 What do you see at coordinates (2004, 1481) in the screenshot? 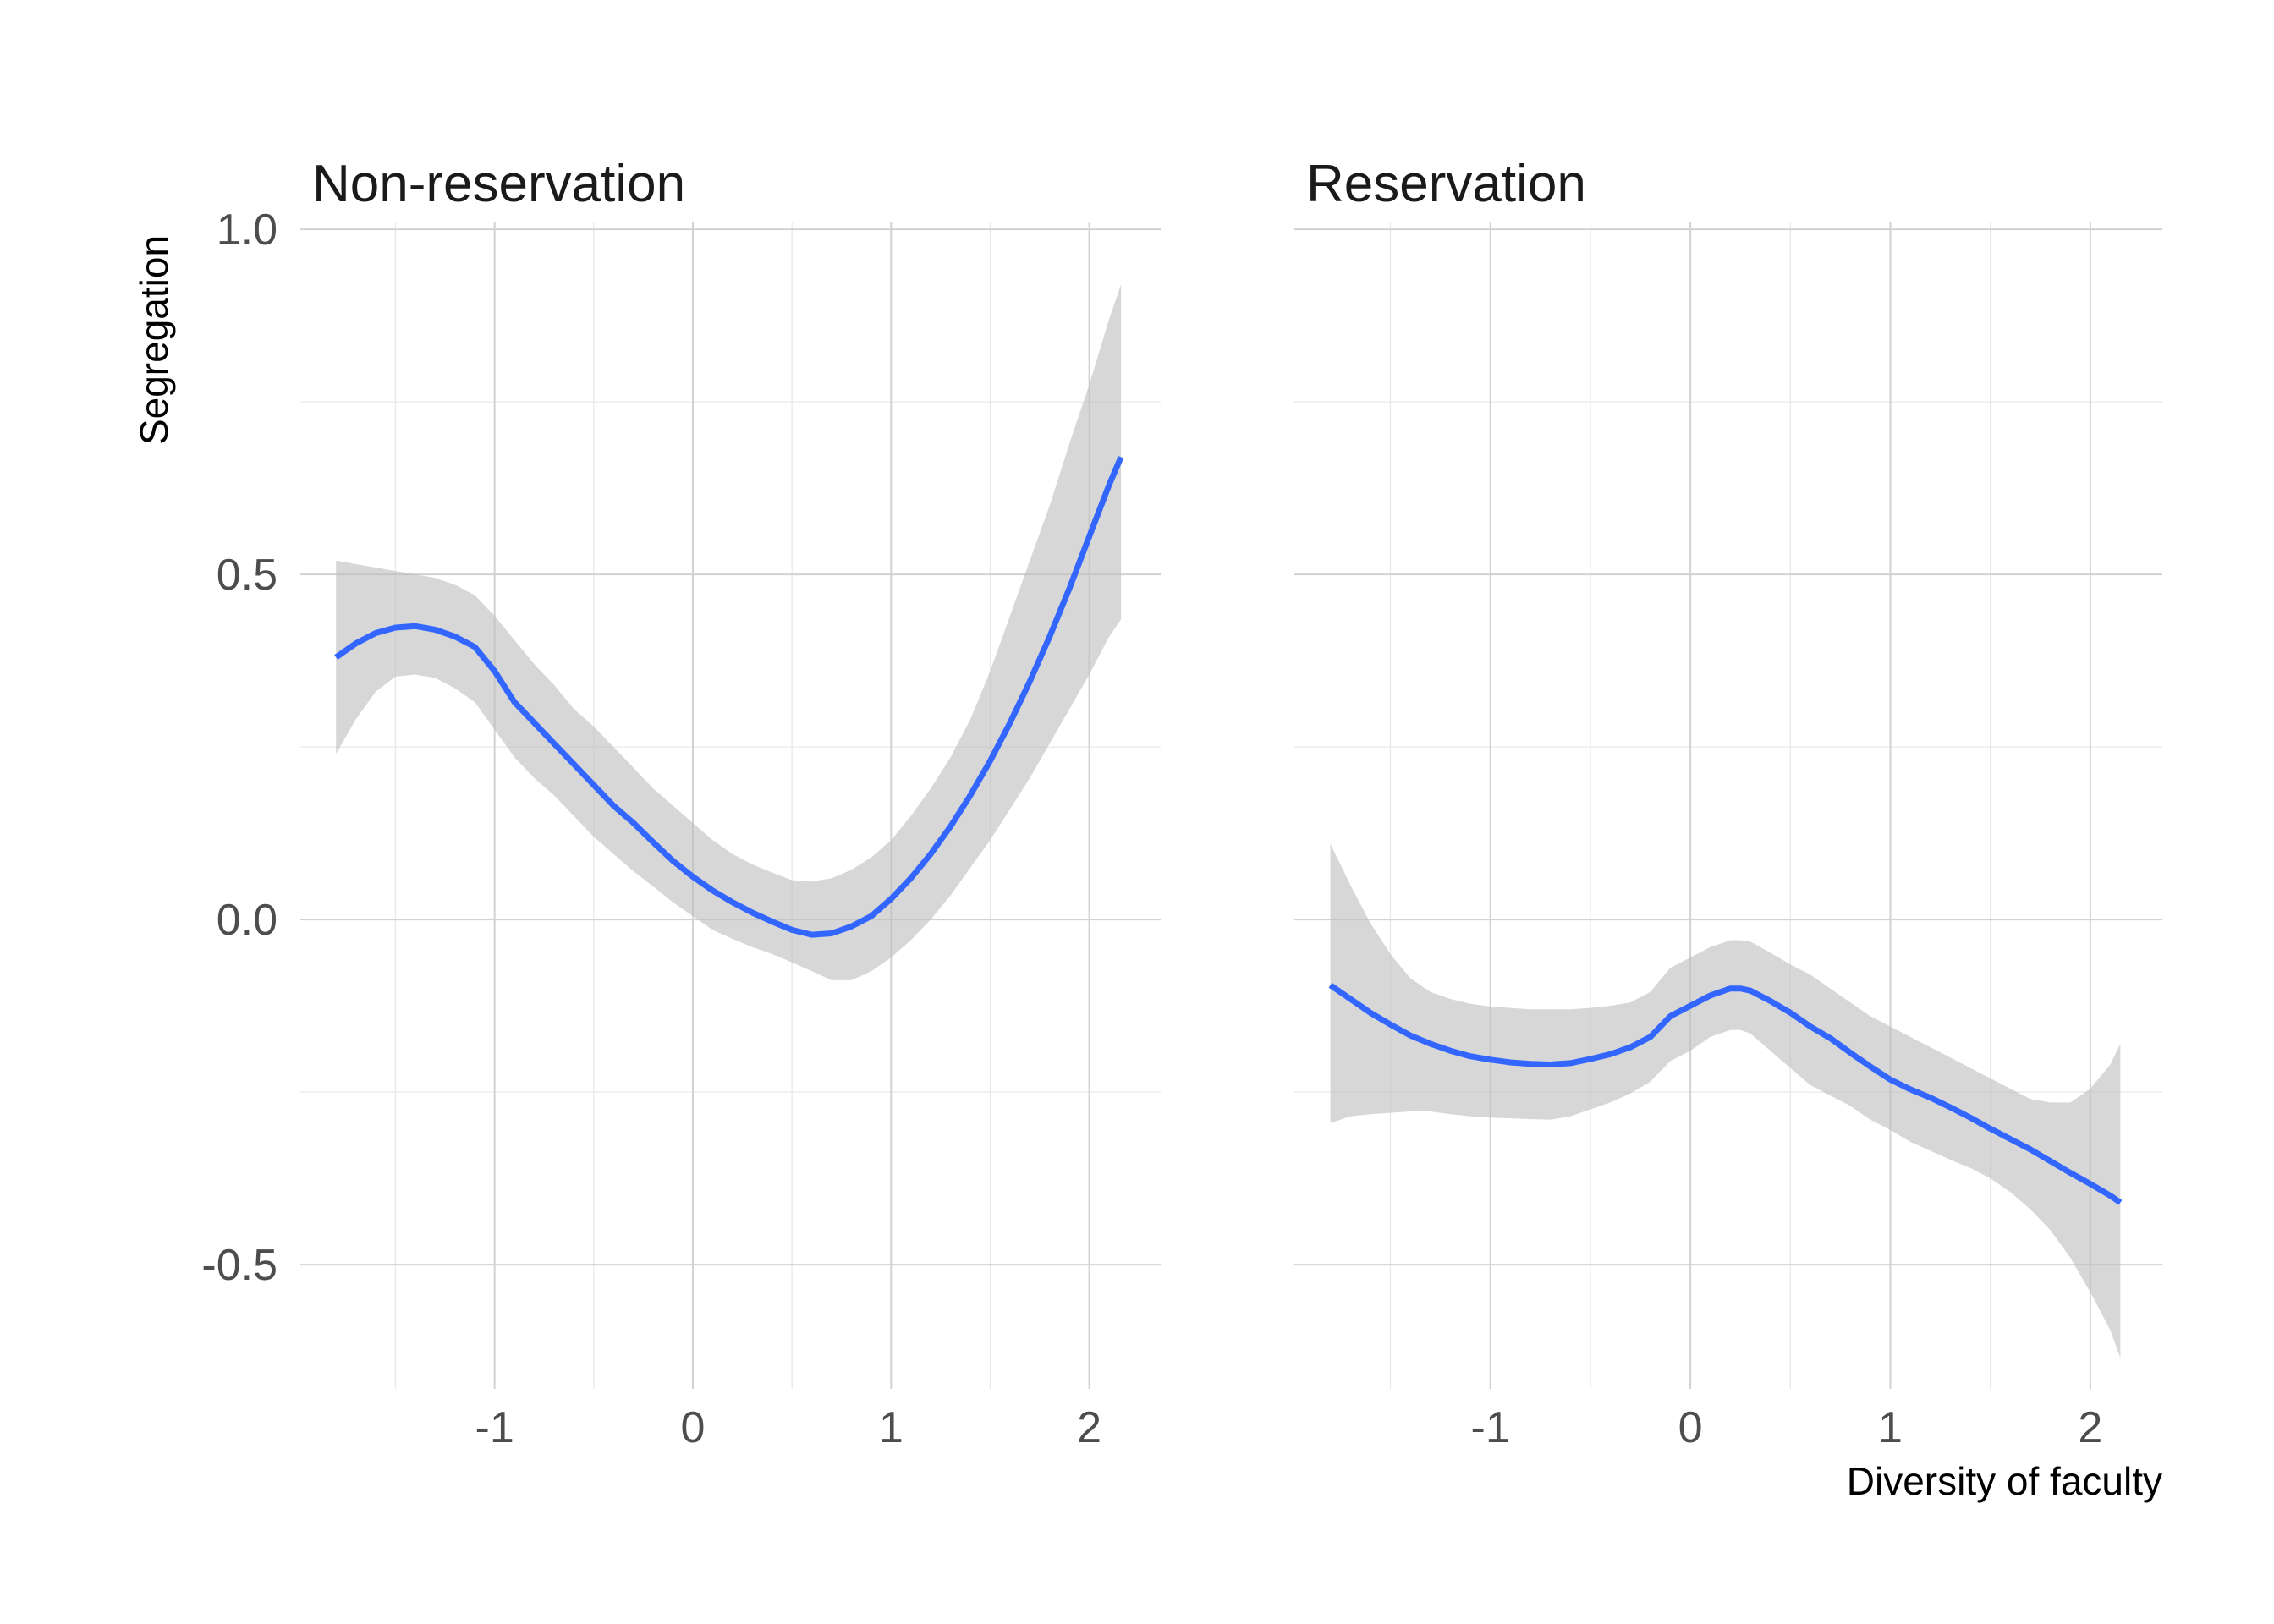
I see `x-axis-title: Diversity of faculty` at bounding box center [2004, 1481].